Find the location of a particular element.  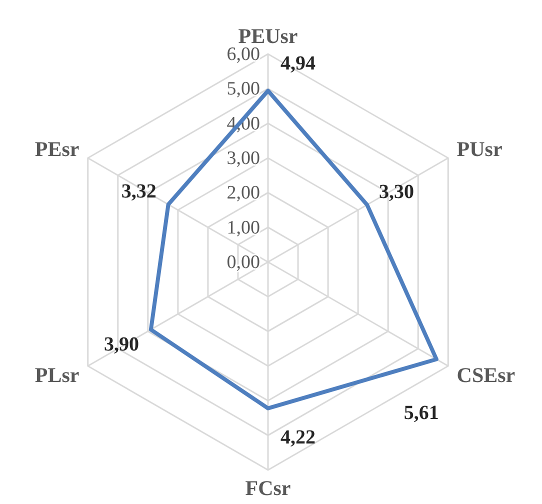

data-label: 4,22 is located at coordinates (298, 437).